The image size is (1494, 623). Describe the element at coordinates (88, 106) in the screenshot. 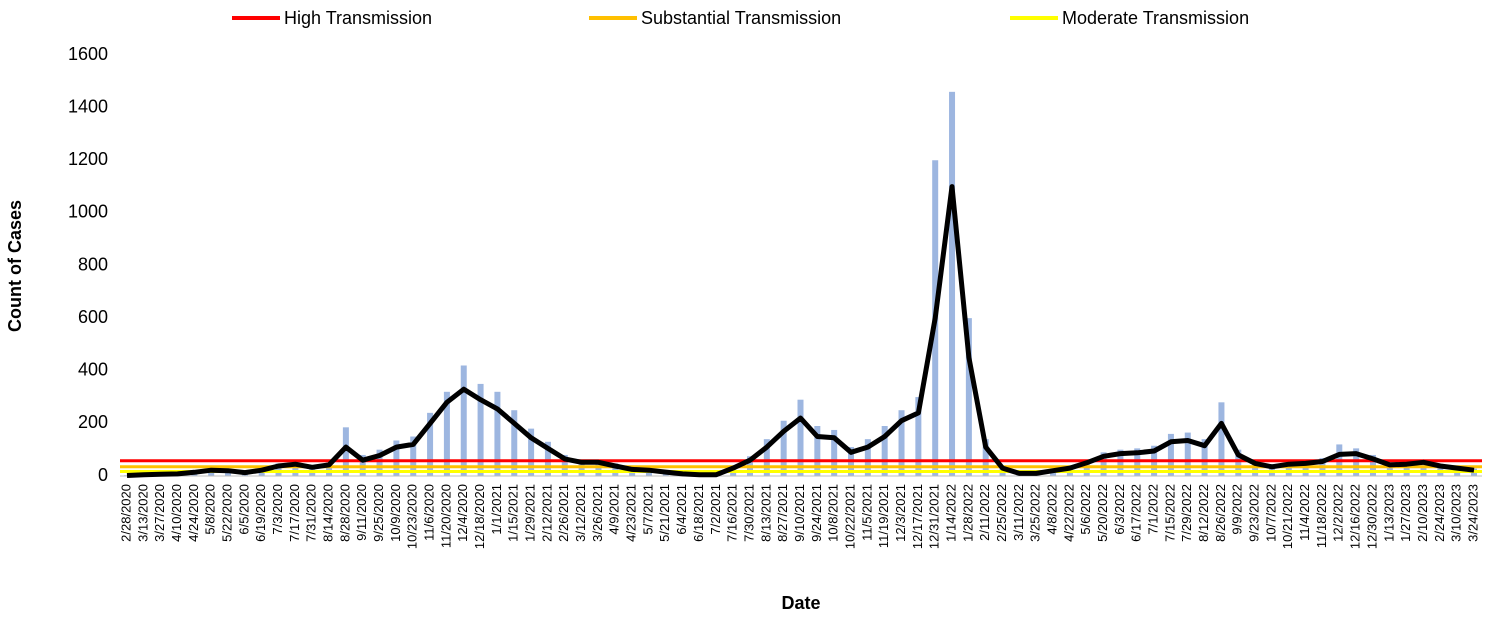

I see `y-tick-label: 1400` at that location.